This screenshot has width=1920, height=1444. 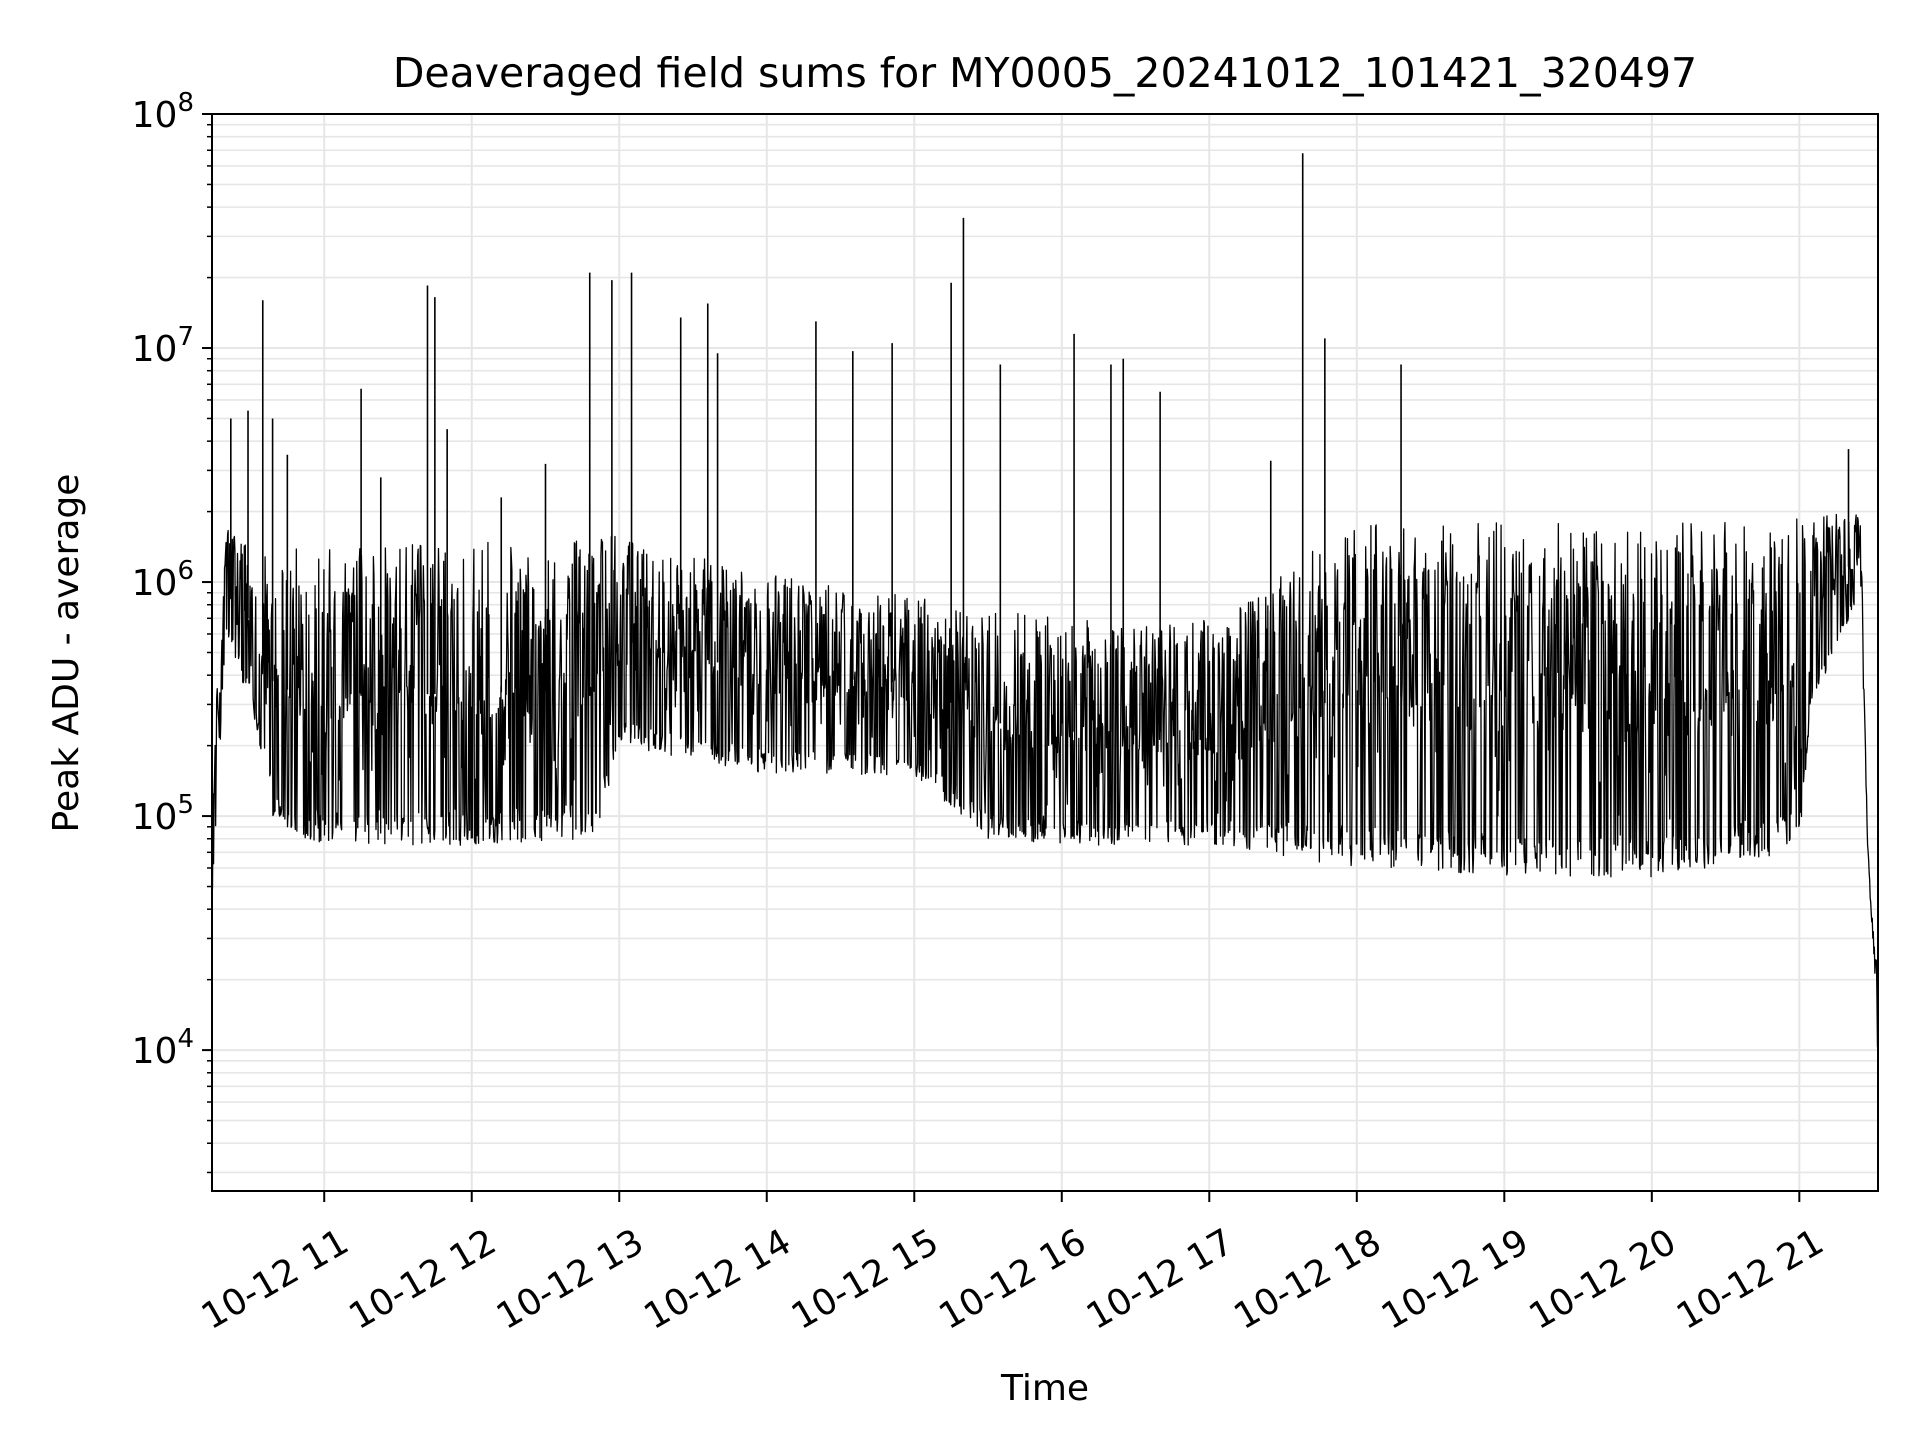 I want to click on y-tick-label: 10⁴, so click(x=163, y=1048).